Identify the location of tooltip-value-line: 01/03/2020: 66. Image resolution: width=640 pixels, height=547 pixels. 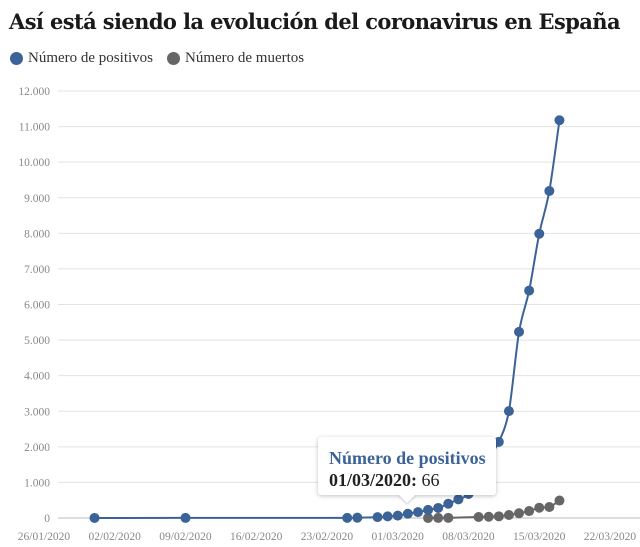
(412, 480).